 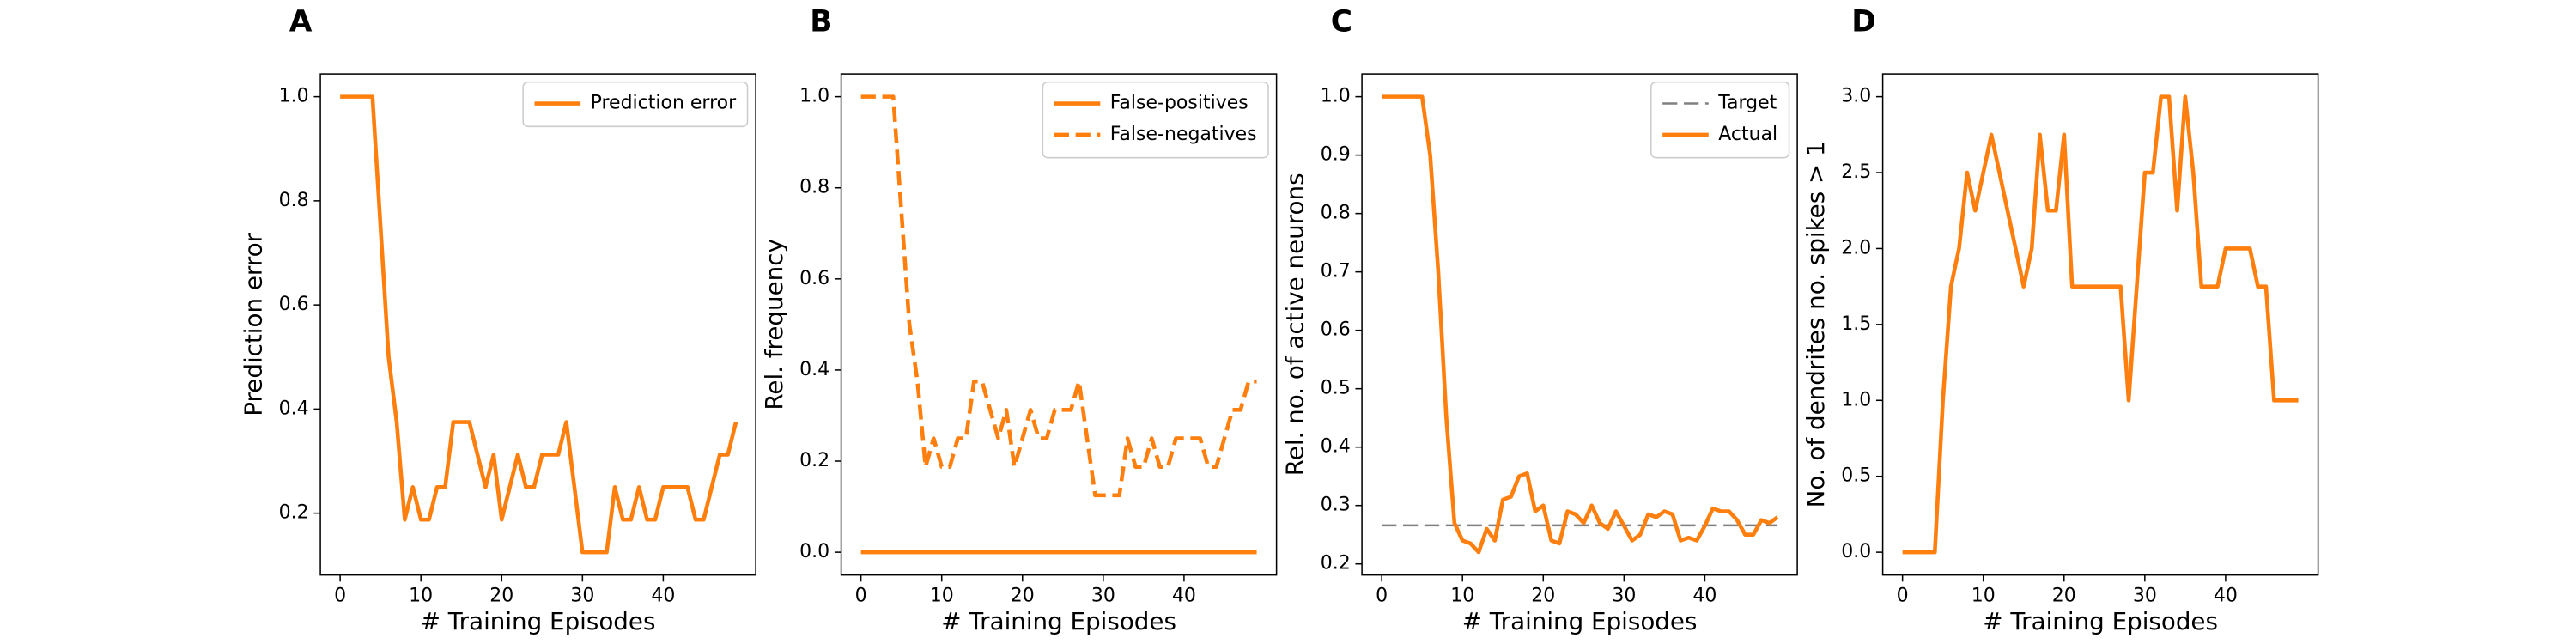 What do you see at coordinates (1748, 134) in the screenshot?
I see `legend-label: Actual` at bounding box center [1748, 134].